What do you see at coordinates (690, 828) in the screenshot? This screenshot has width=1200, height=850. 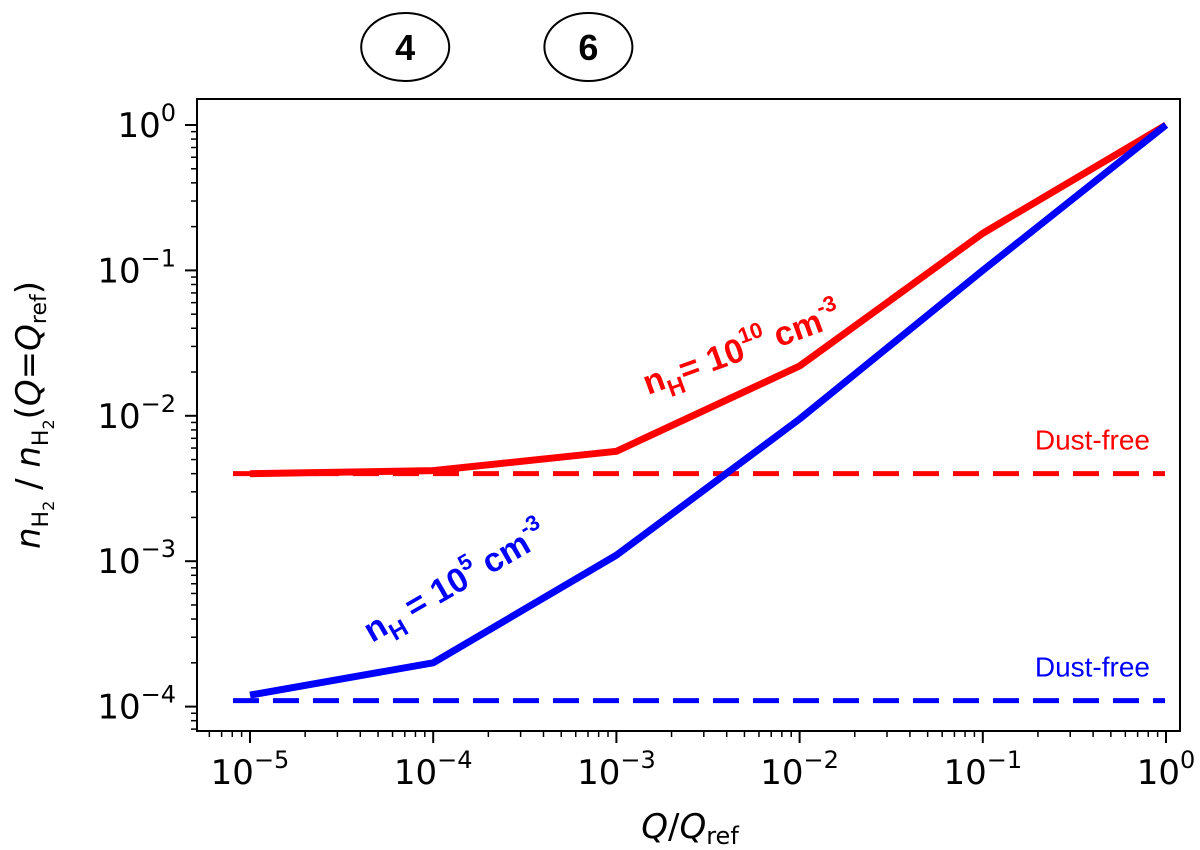 I see `x-axis-title: Q/Qref` at bounding box center [690, 828].